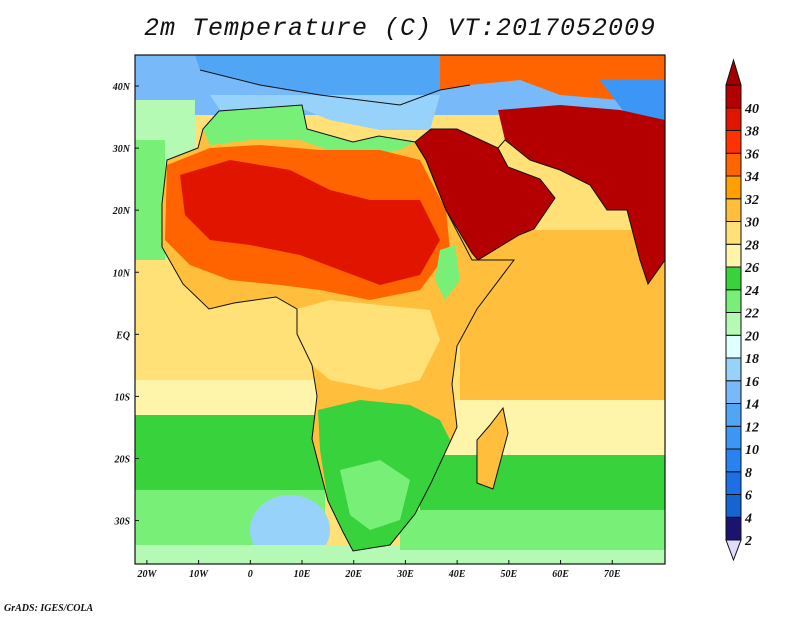  What do you see at coordinates (748, 496) in the screenshot?
I see `colorbar-label: 6` at bounding box center [748, 496].